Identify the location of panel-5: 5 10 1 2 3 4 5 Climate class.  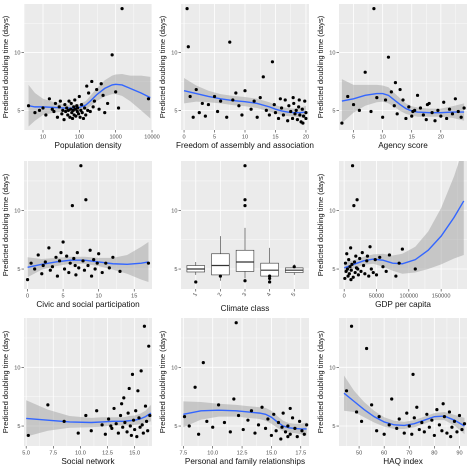
(240, 237).